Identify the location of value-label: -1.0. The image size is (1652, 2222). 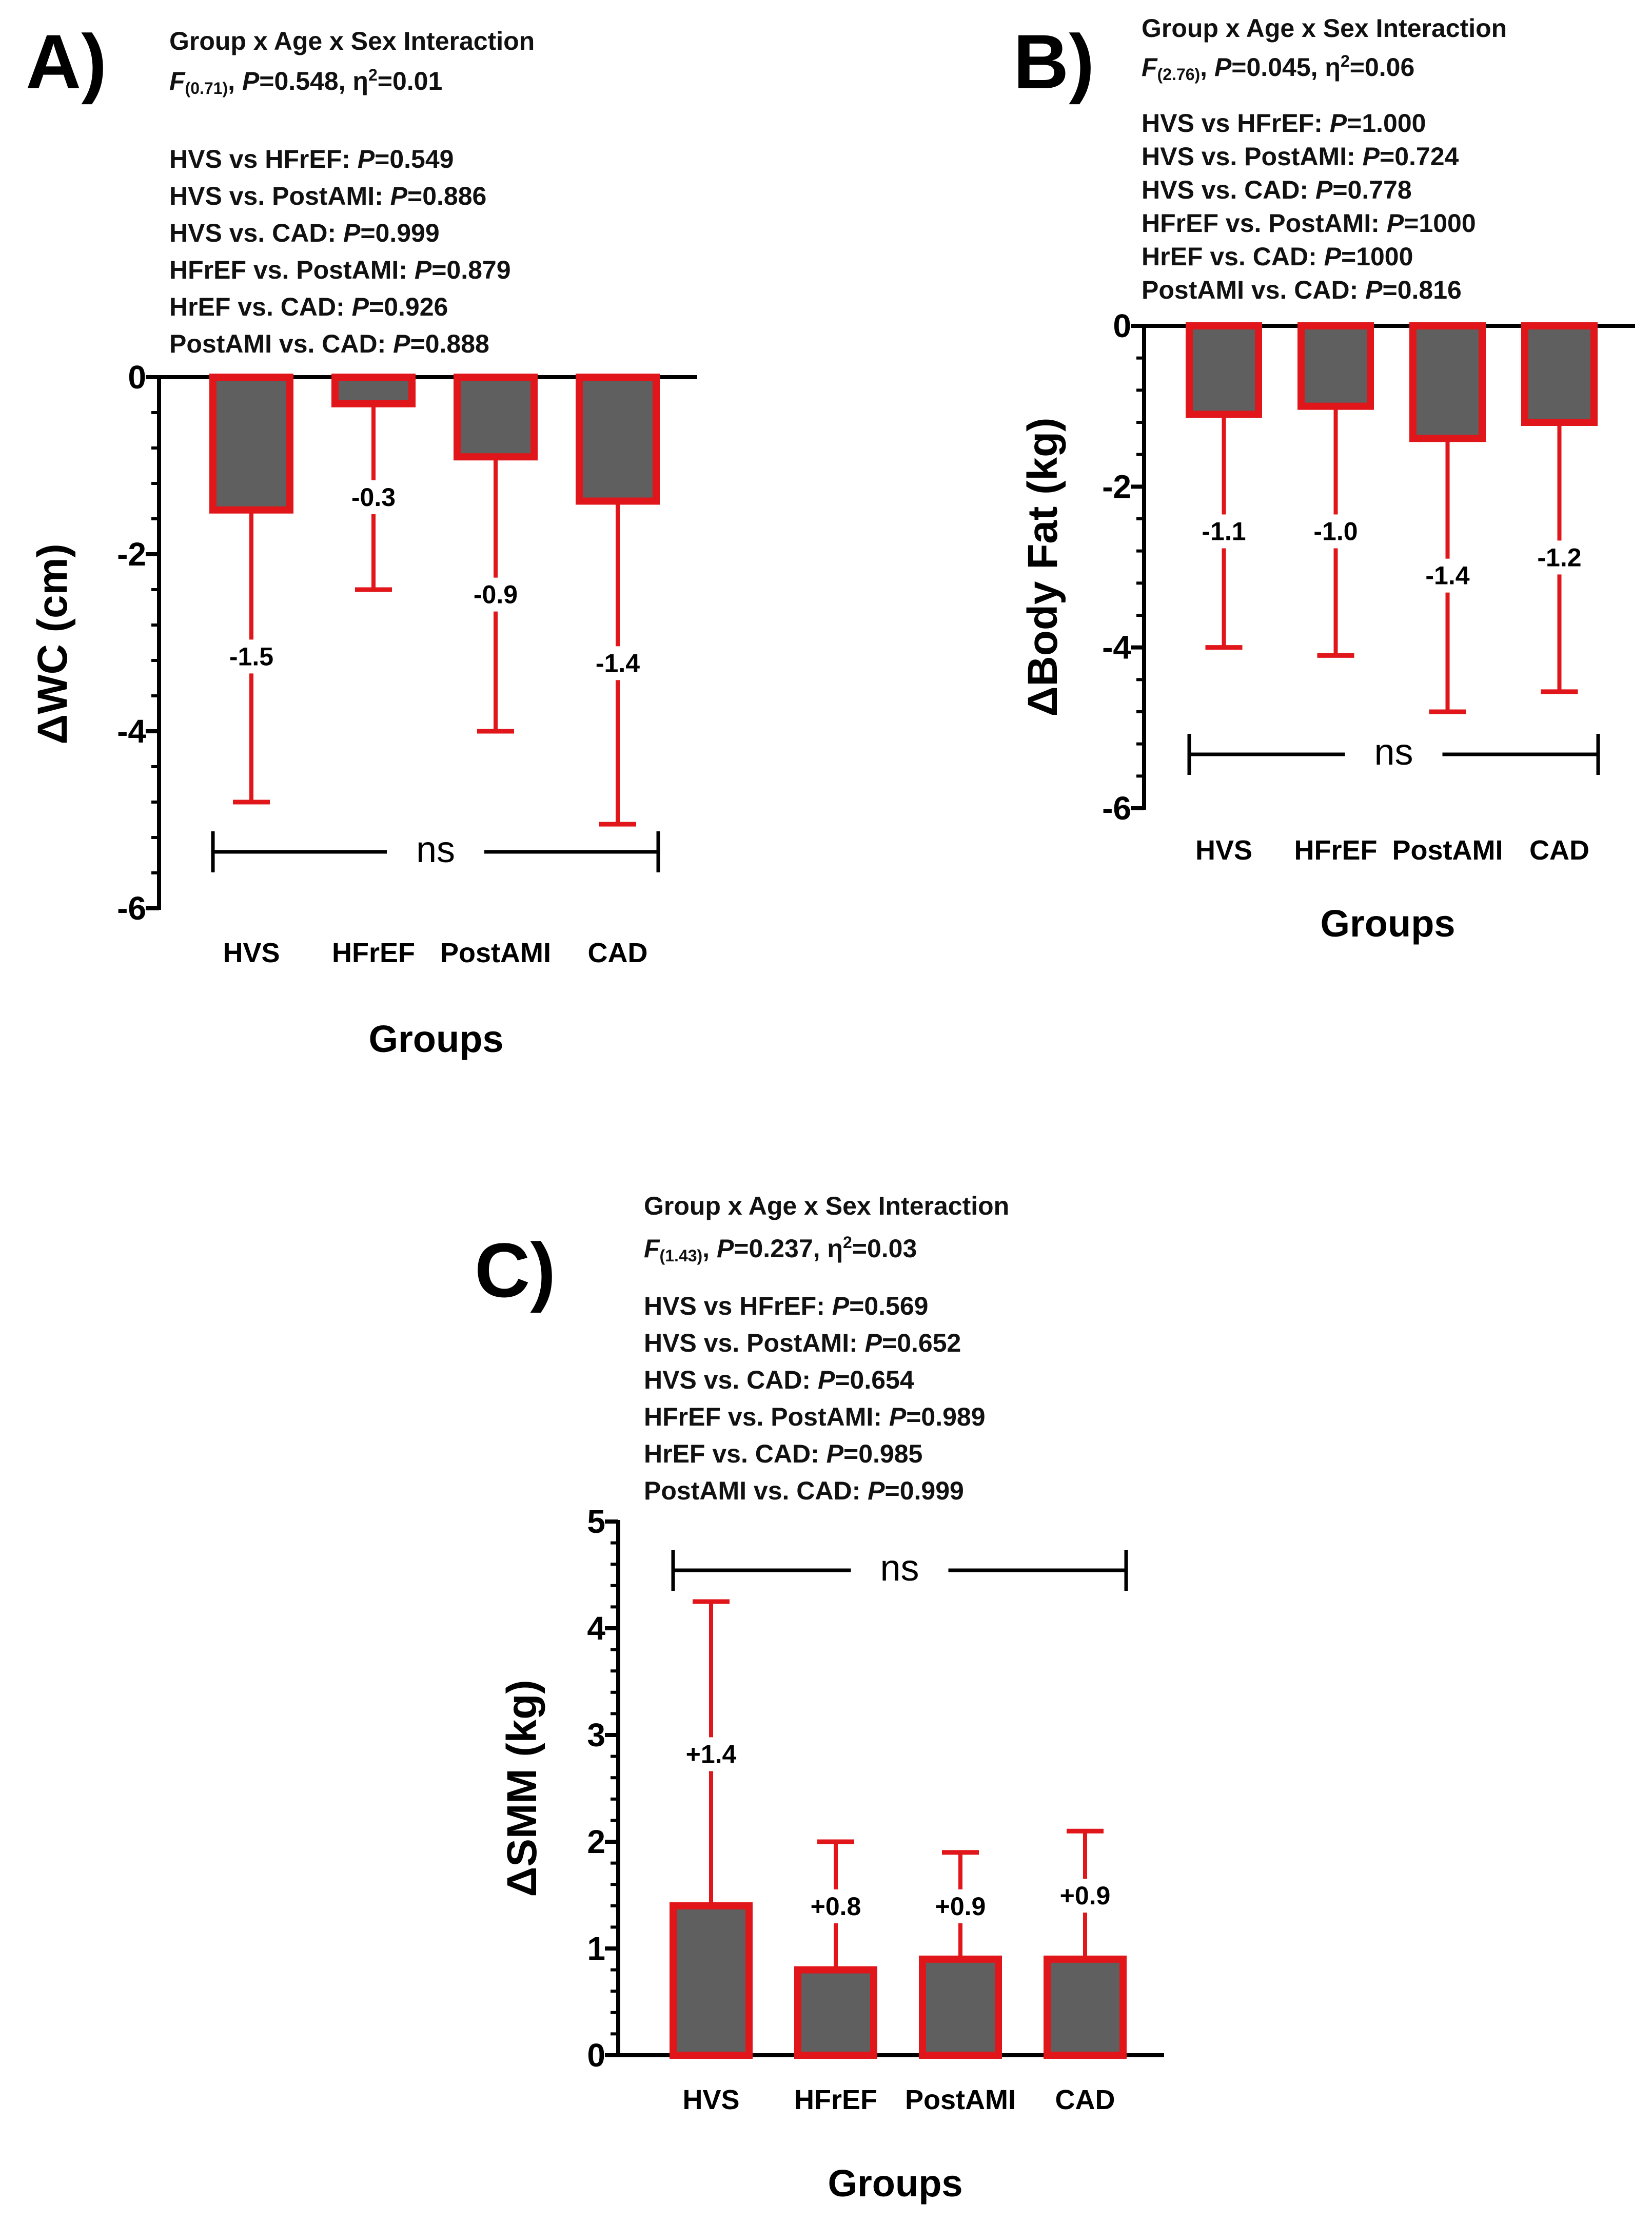
(1335, 531).